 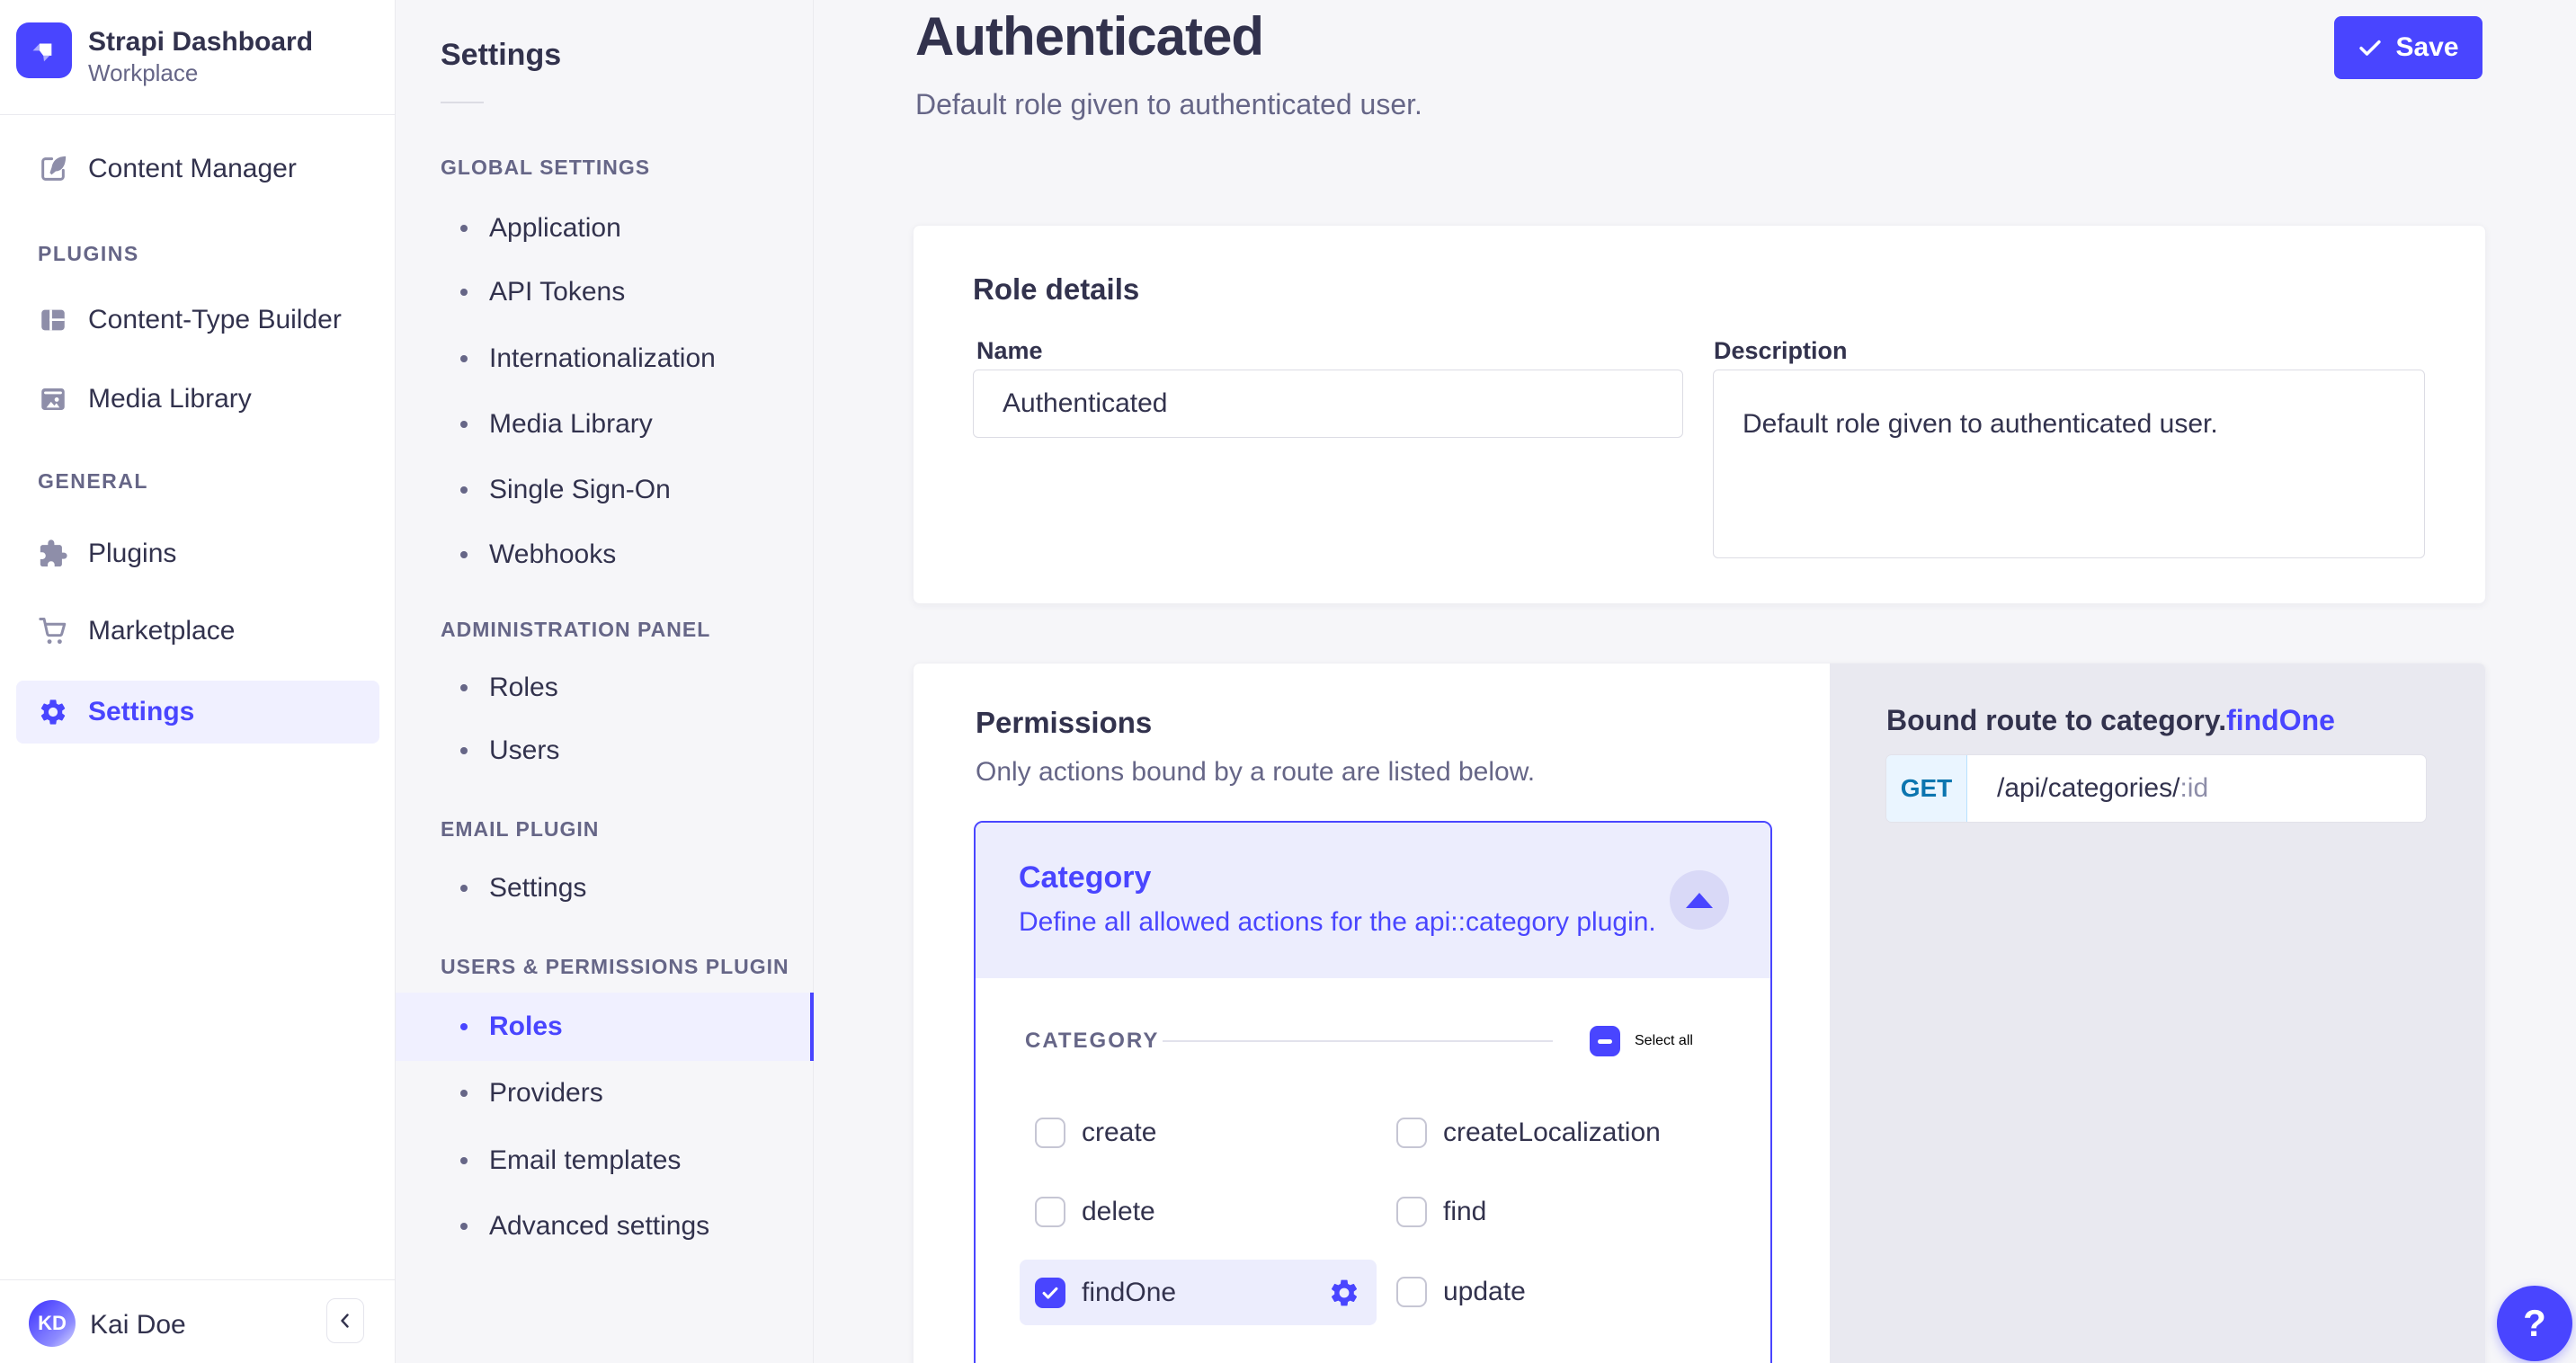 I want to click on page-title: Authenticated, so click(x=1089, y=36).